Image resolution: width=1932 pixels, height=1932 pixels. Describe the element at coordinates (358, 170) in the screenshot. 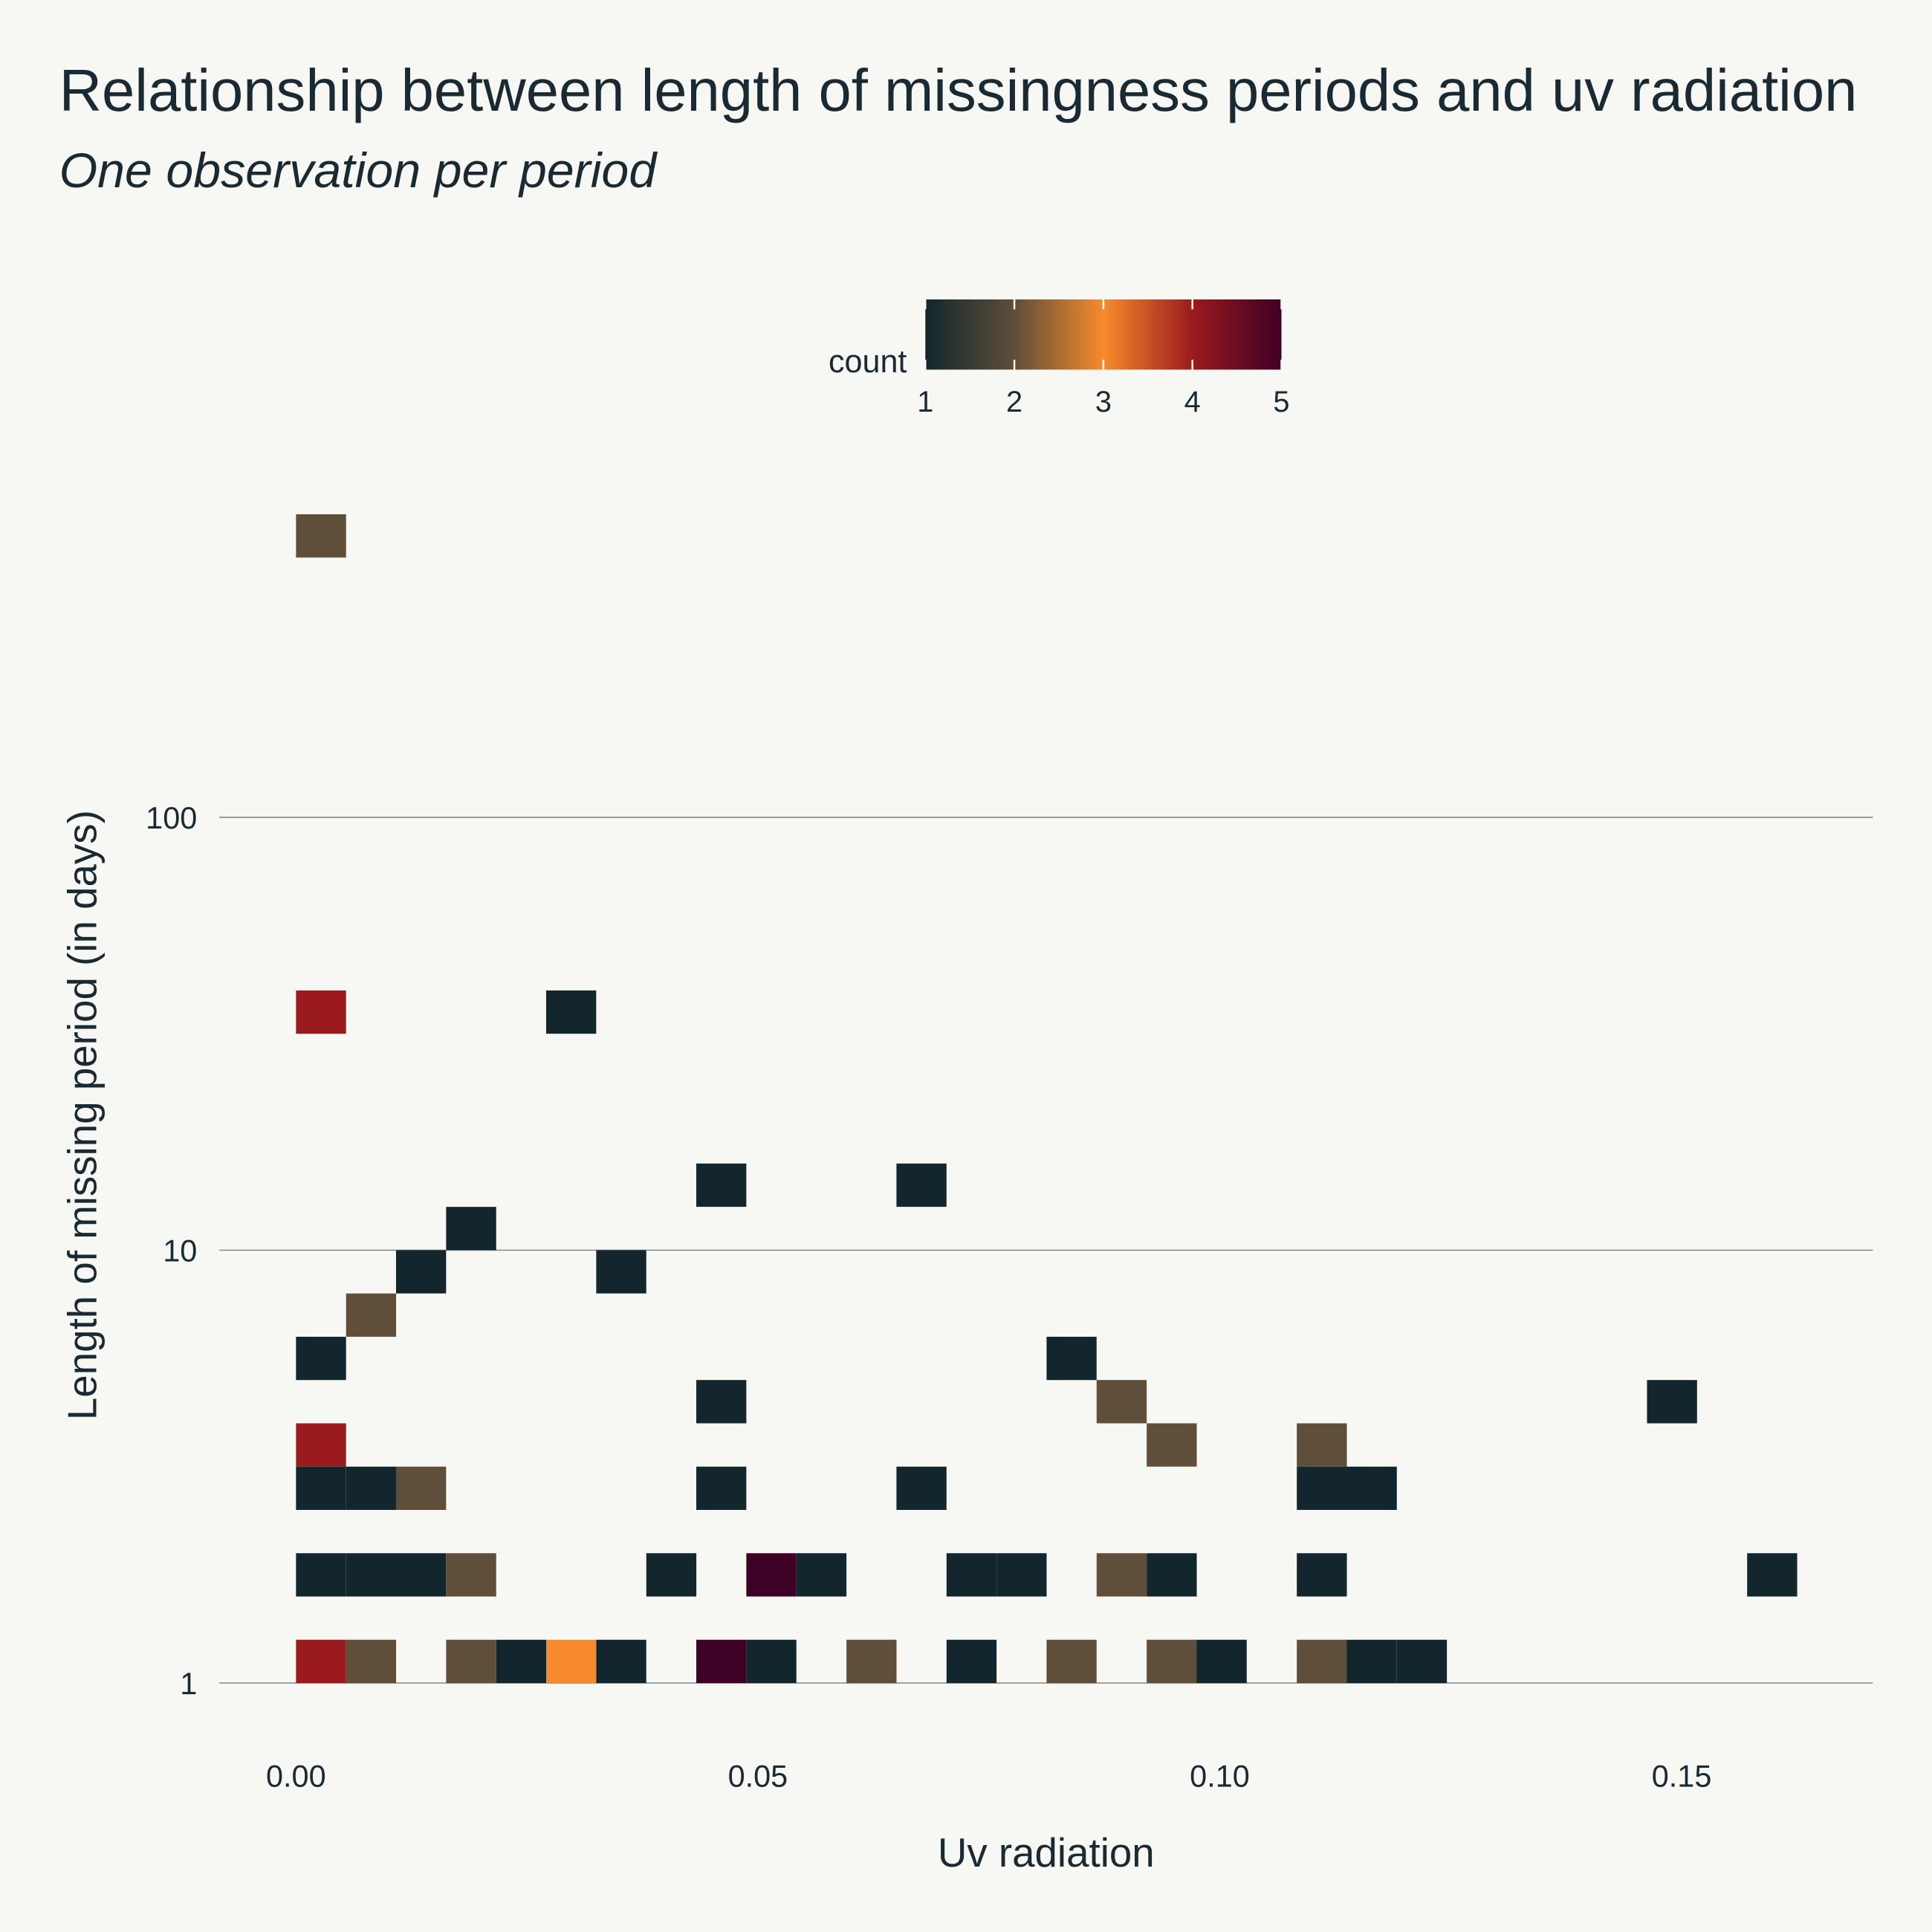

I see `chart-subtitle: One observation per period` at that location.